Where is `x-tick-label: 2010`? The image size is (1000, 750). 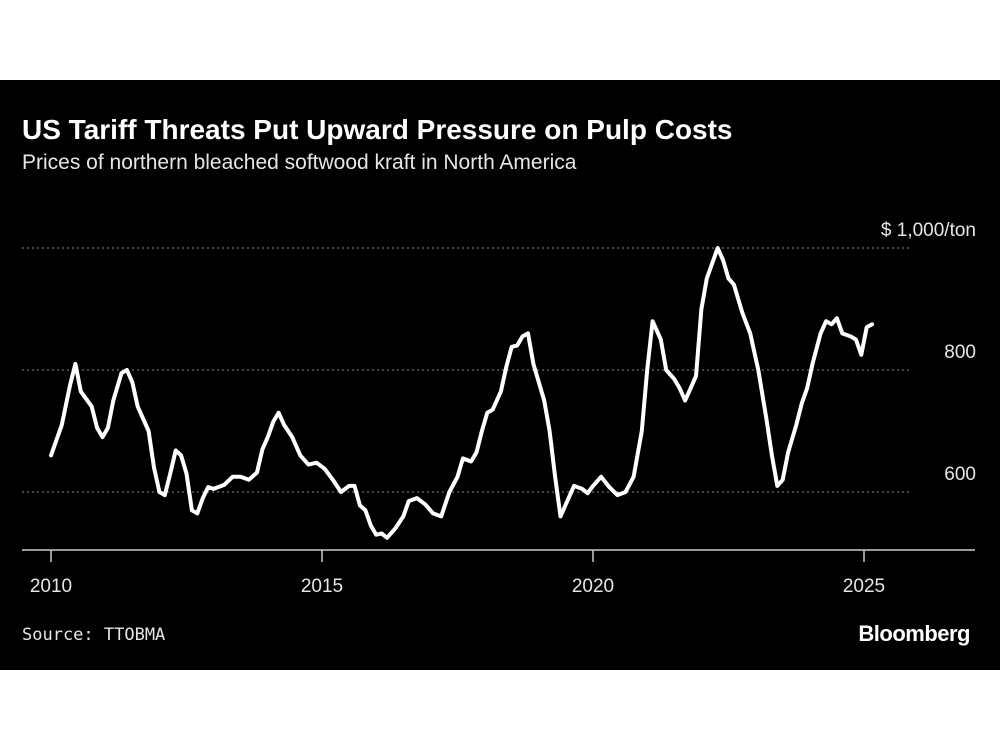 x-tick-label: 2010 is located at coordinates (51, 586).